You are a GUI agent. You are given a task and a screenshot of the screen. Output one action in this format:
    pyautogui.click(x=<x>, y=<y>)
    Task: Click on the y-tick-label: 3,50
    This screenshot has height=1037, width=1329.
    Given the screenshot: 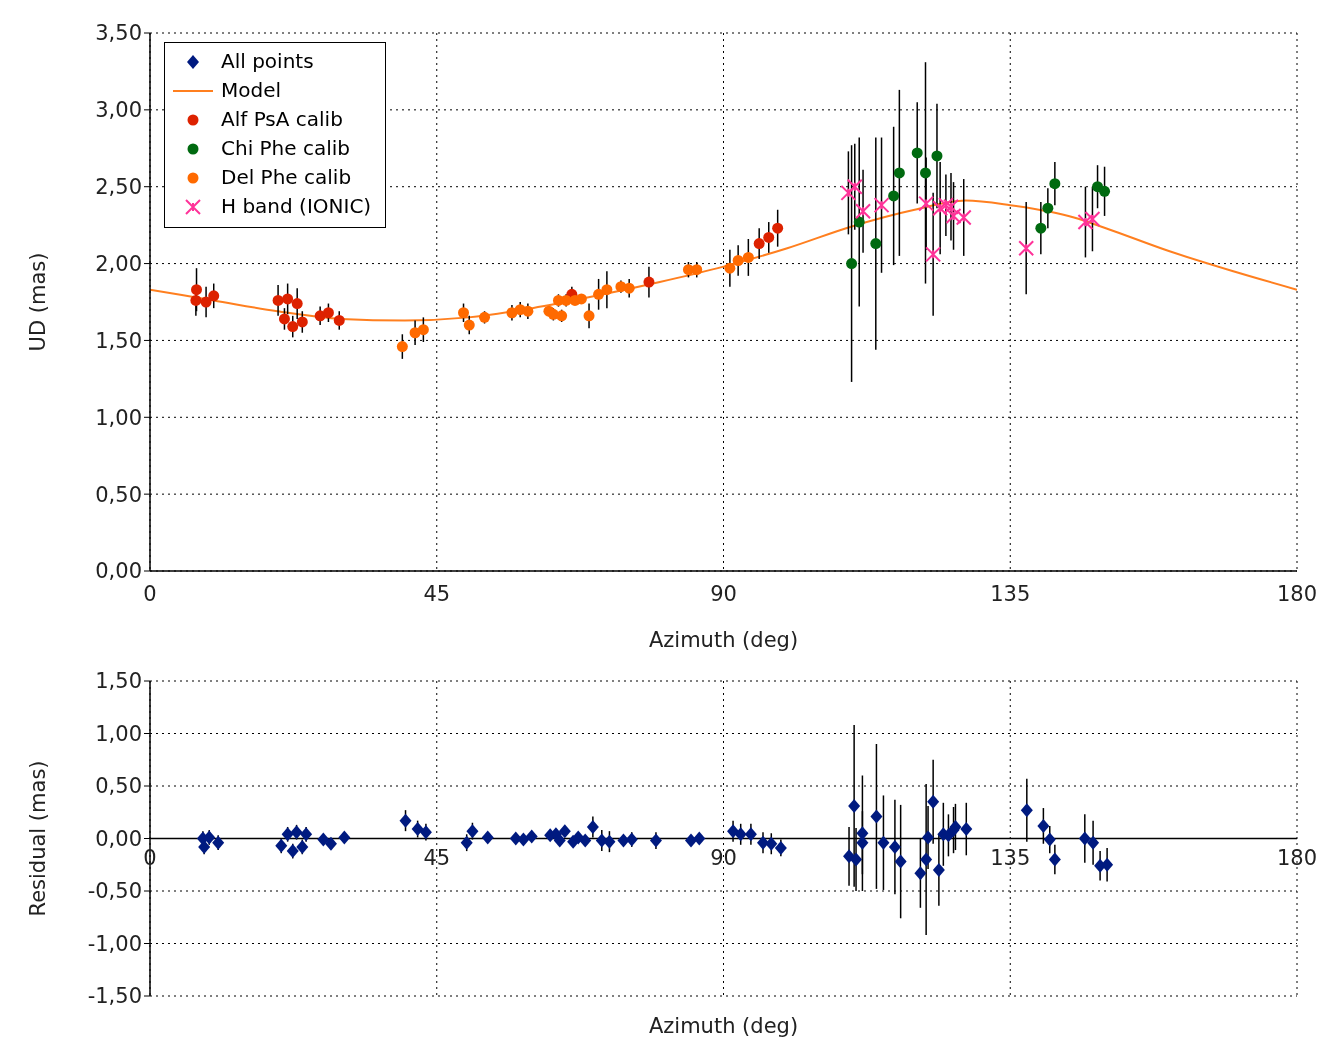 What is the action you would take?
    pyautogui.click(x=118, y=33)
    